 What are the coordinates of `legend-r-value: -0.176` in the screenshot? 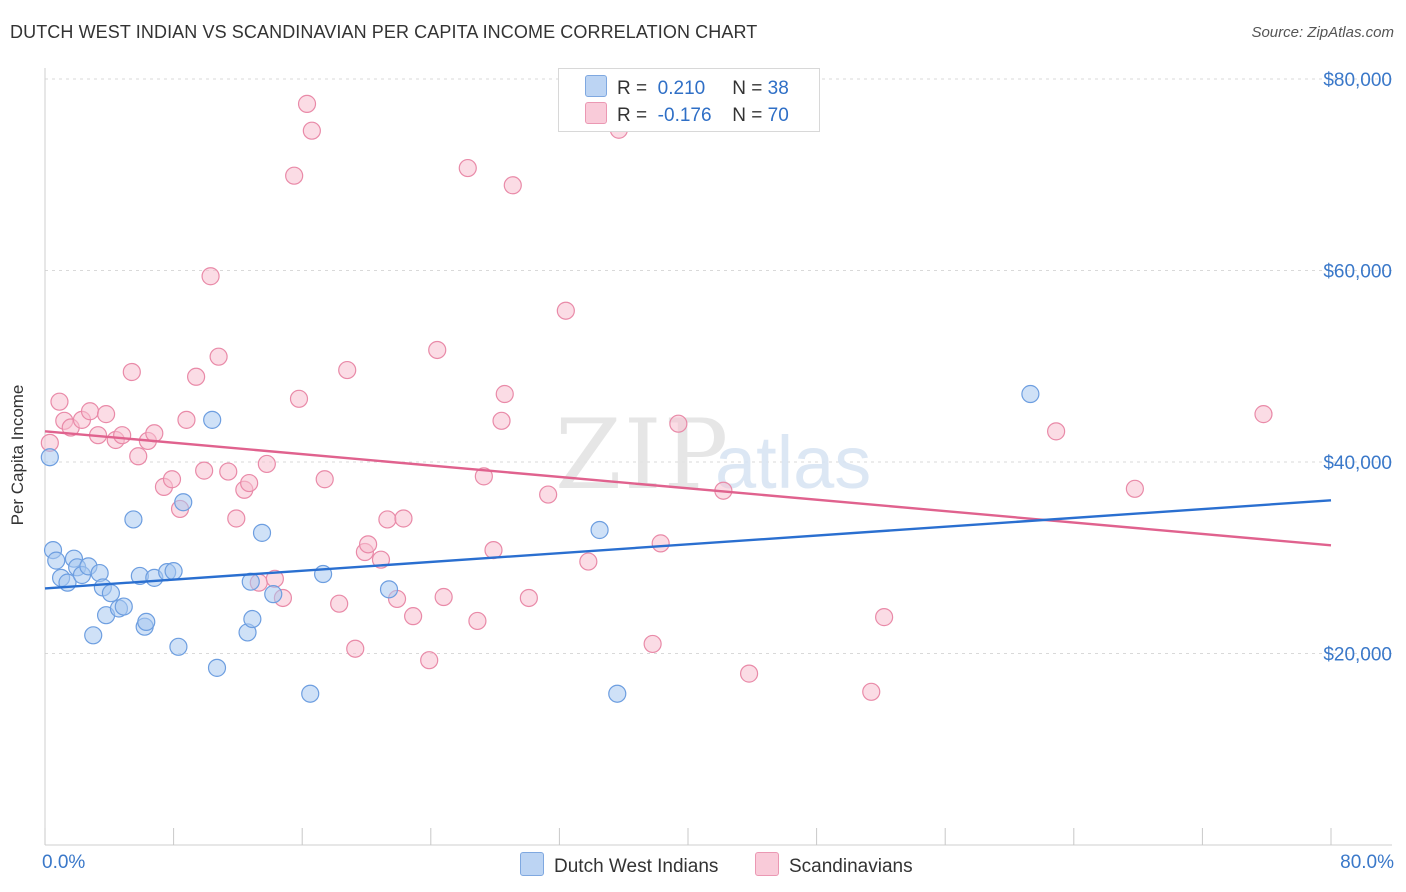 It's located at (684, 115).